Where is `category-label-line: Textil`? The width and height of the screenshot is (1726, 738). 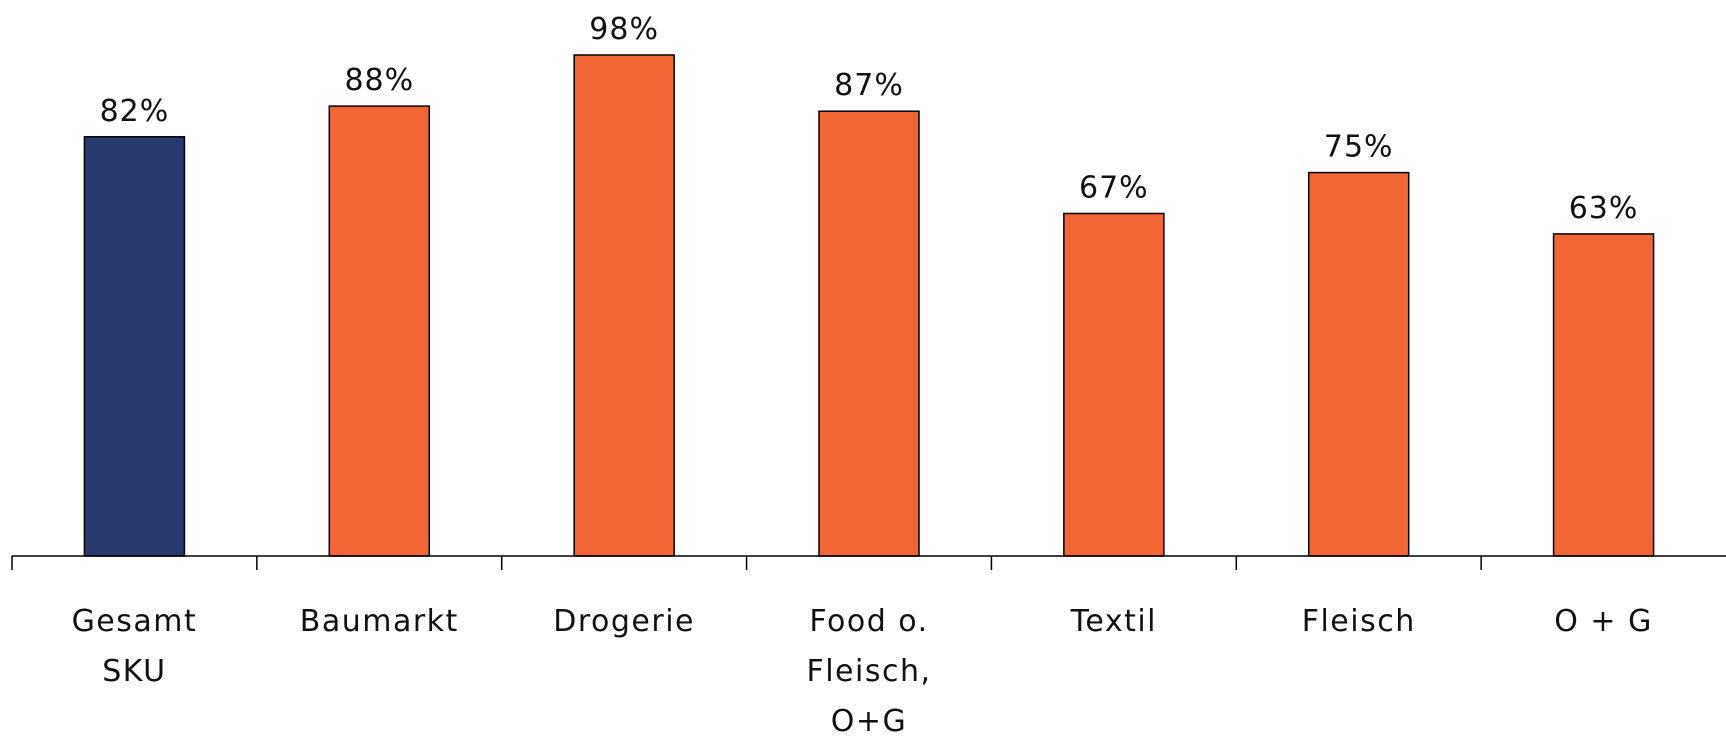
category-label-line: Textil is located at coordinates (1113, 621).